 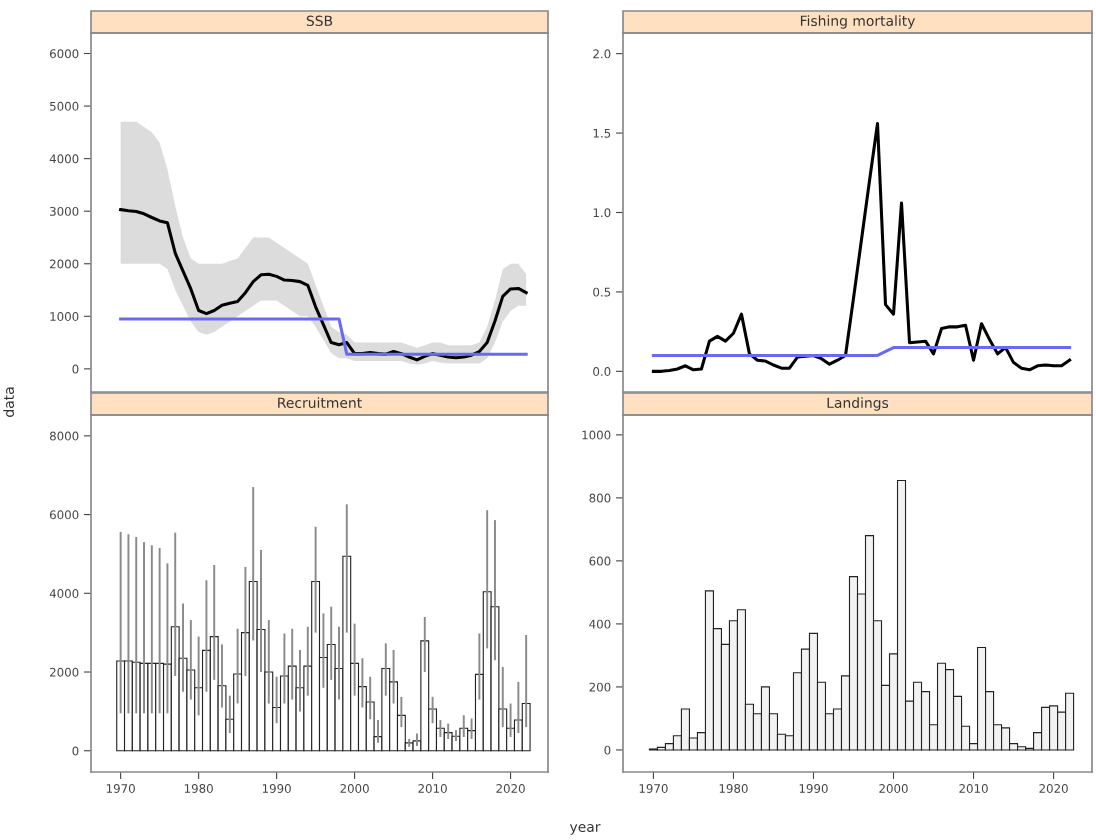 What do you see at coordinates (600, 624) in the screenshot?
I see `y-tick-label: 400` at bounding box center [600, 624].